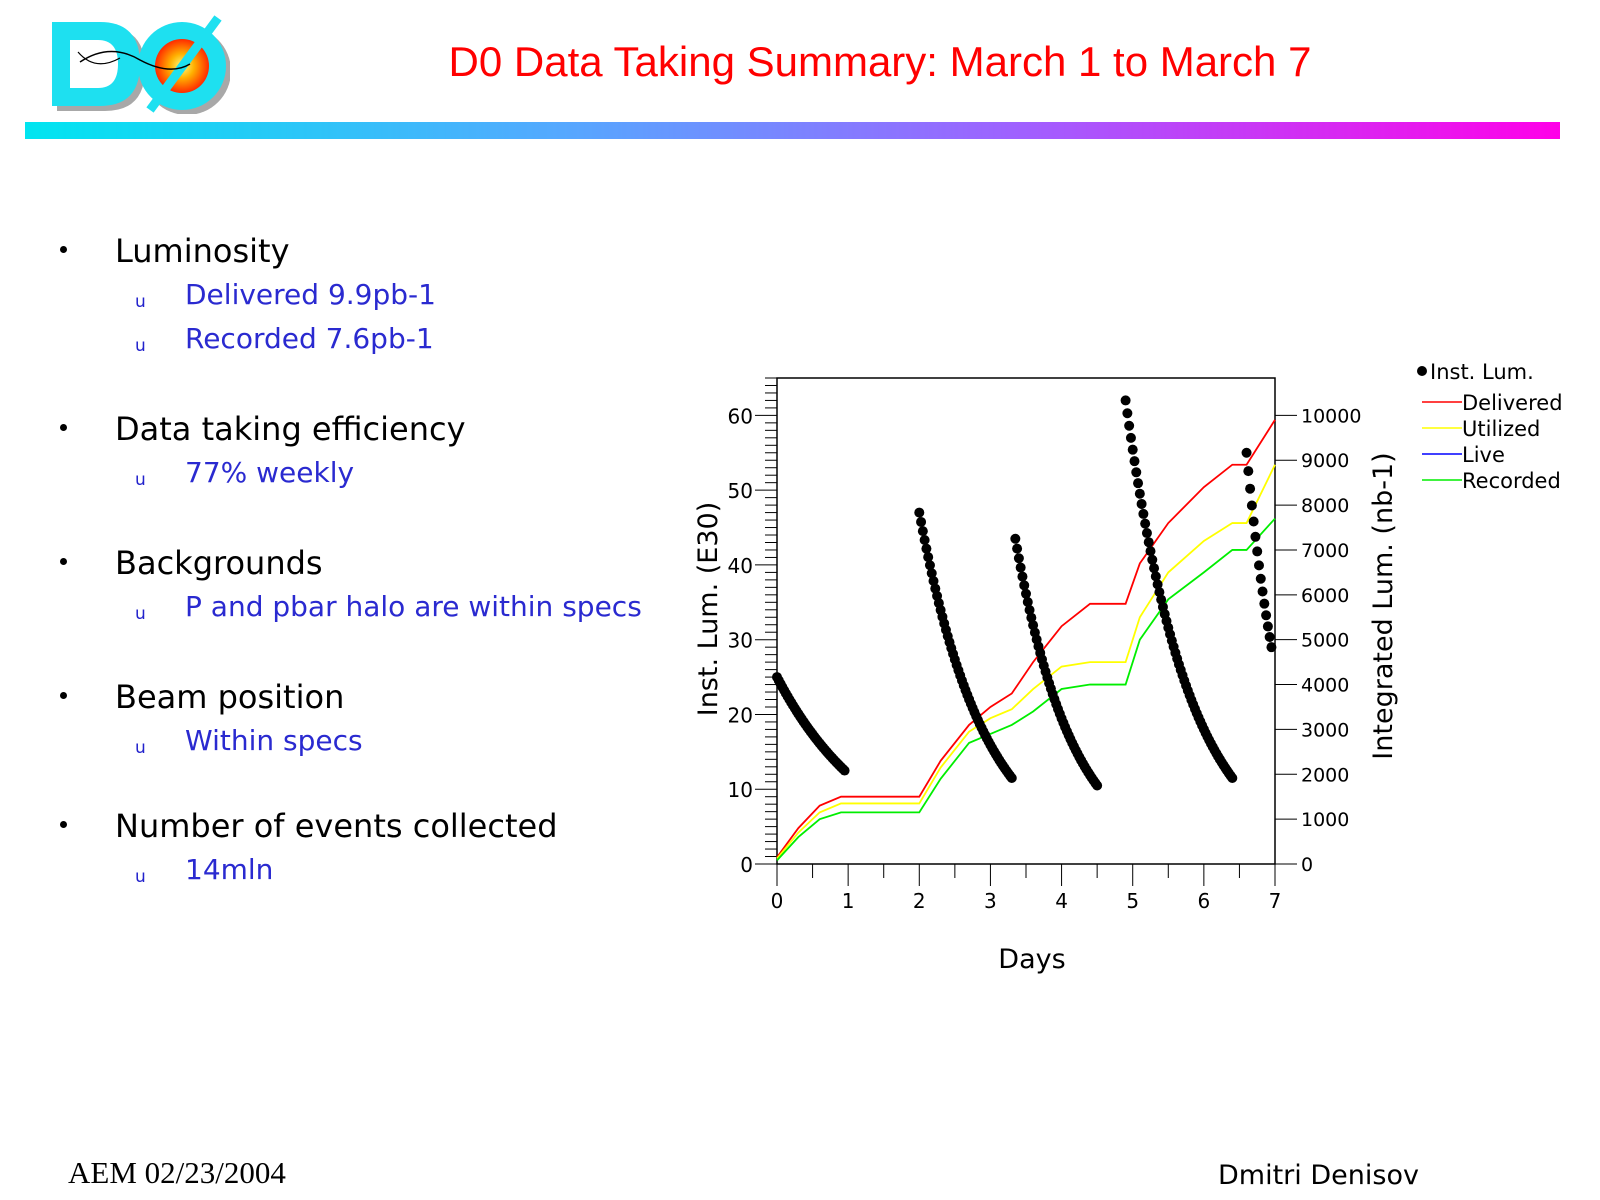 This screenshot has height=1200, width=1600. What do you see at coordinates (1325, 551) in the screenshot?
I see `y2-tick-label: 7000` at bounding box center [1325, 551].